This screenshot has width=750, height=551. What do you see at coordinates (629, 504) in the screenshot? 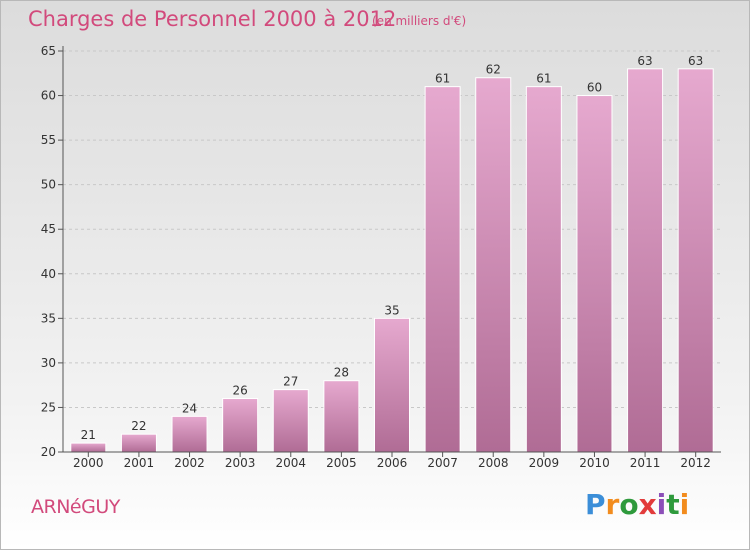
I see `logo-letter: o` at bounding box center [629, 504].